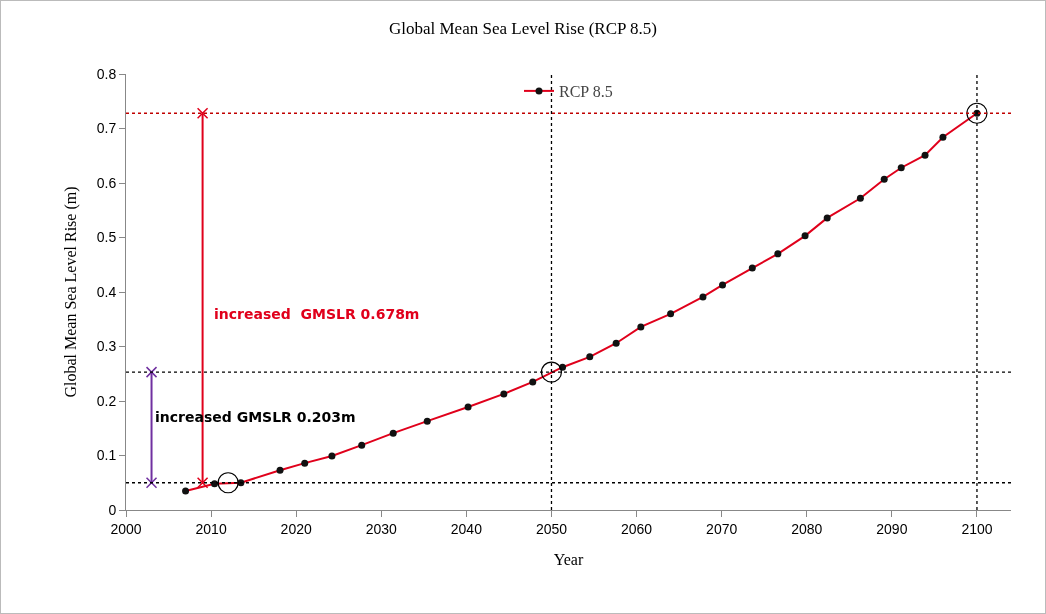  I want to click on y-tick-label: 0.6, so click(106, 182).